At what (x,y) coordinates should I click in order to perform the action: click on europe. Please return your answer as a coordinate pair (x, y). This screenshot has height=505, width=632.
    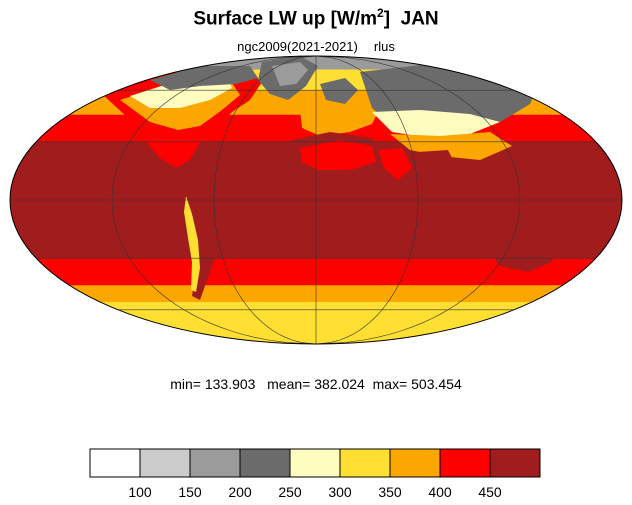
    Looking at the image, I should click on (340, 116).